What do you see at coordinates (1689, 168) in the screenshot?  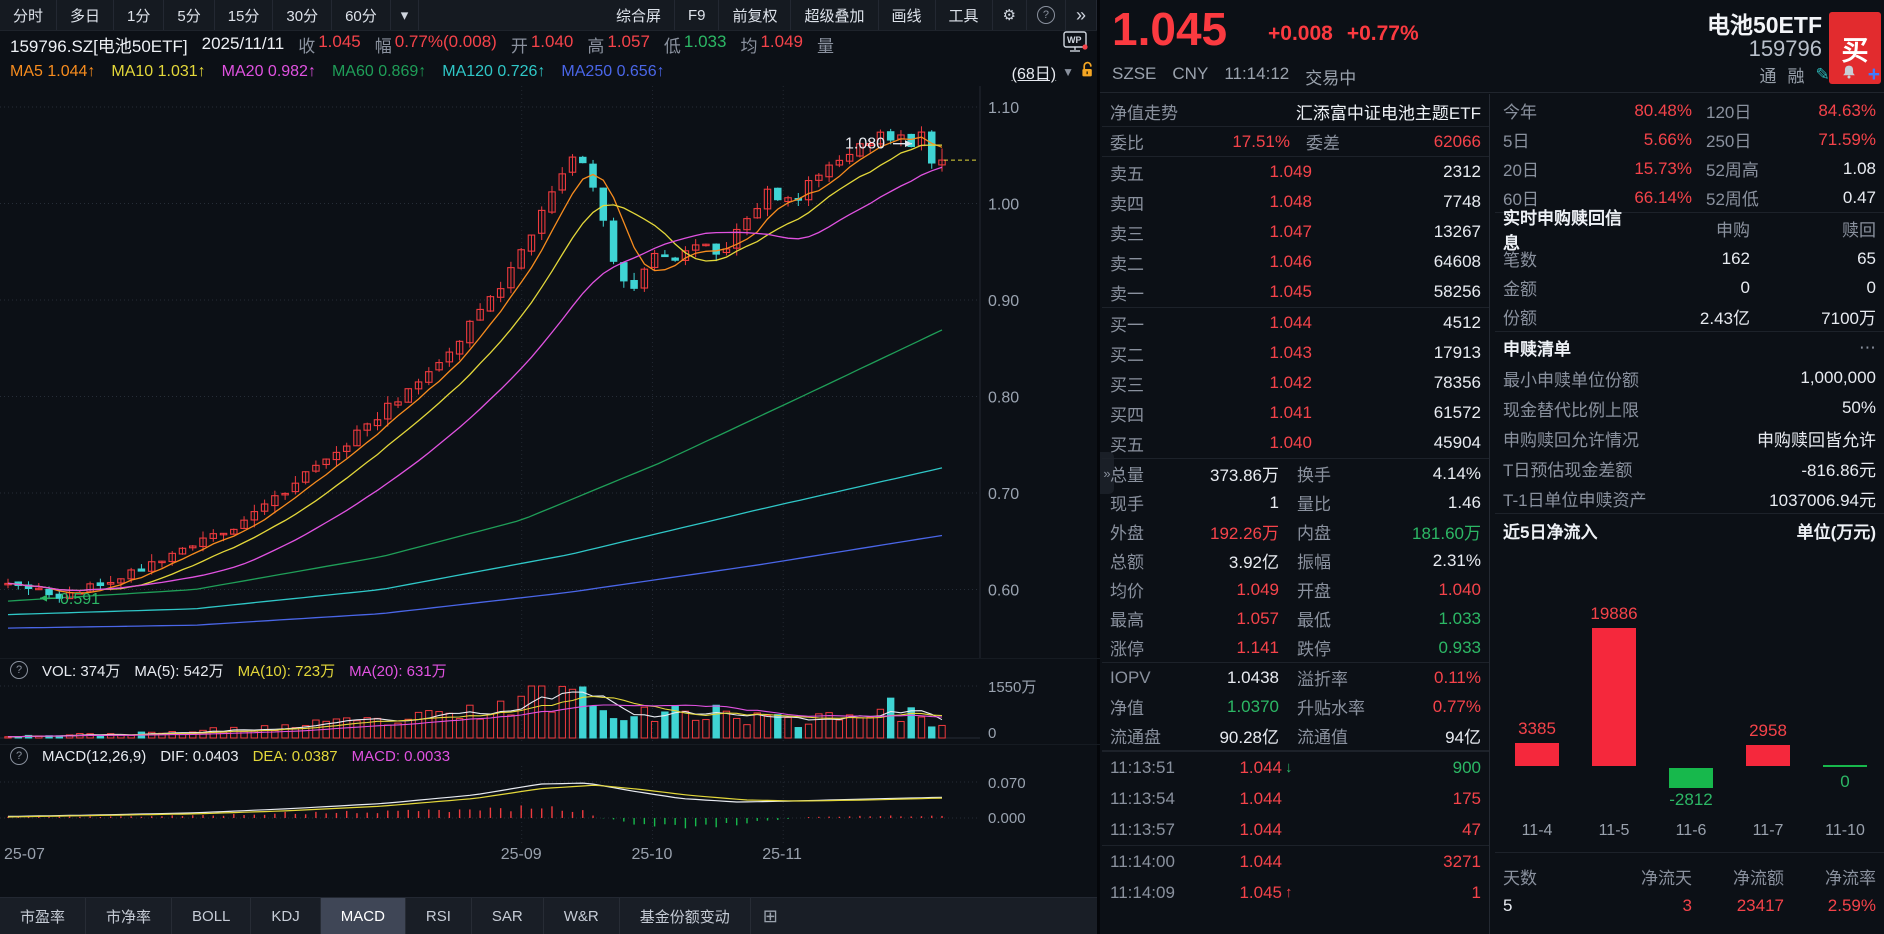 I see `performance-row: 20日 15.73% 52周高 1.08` at bounding box center [1689, 168].